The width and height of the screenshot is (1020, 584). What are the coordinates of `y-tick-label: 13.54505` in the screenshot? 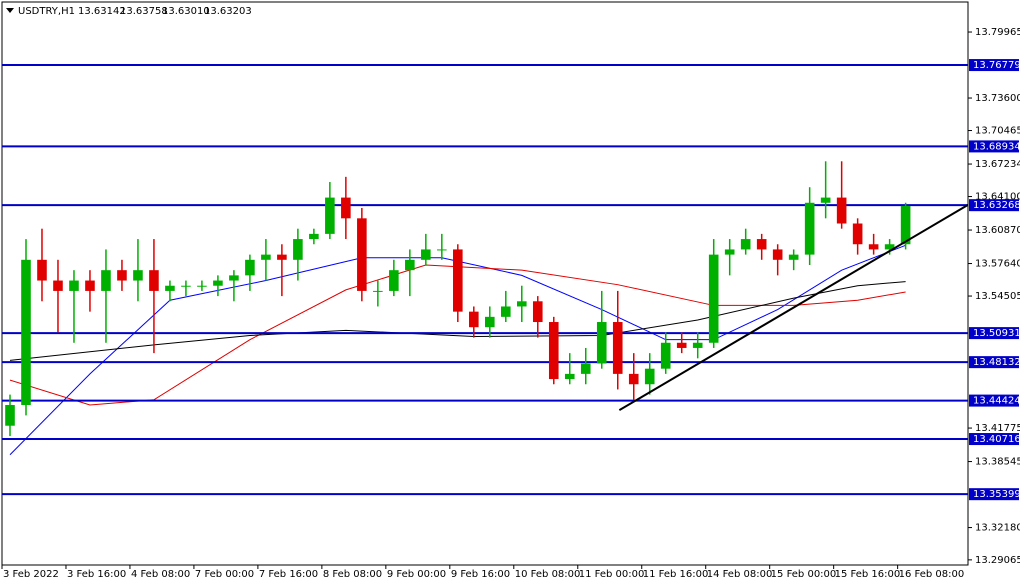 It's located at (997, 296).